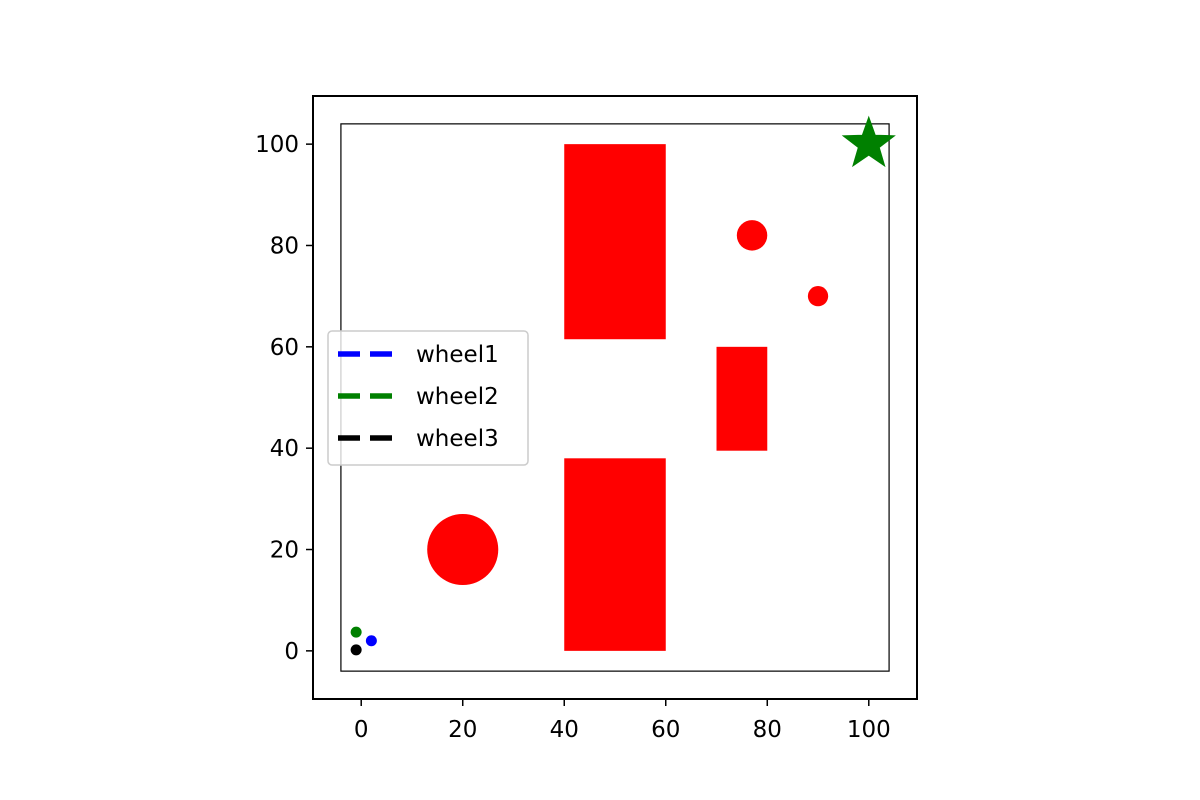  I want to click on data-point-wheel1, so click(371, 641).